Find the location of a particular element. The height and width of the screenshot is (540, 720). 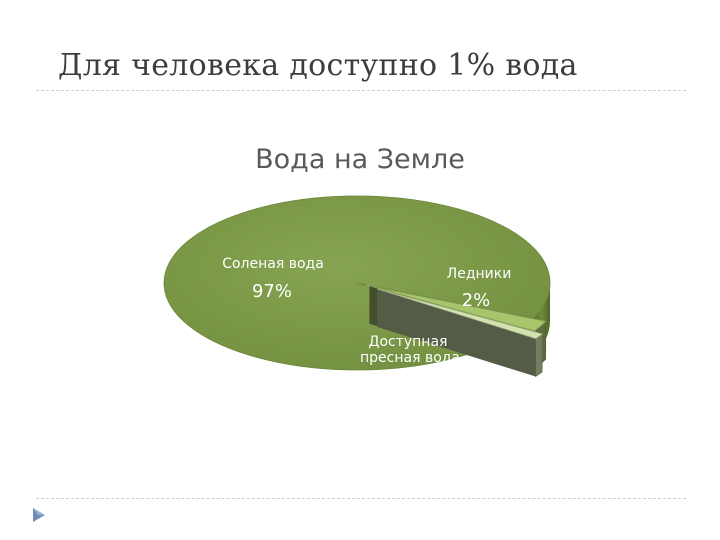

bottom-divider is located at coordinates (361, 498).